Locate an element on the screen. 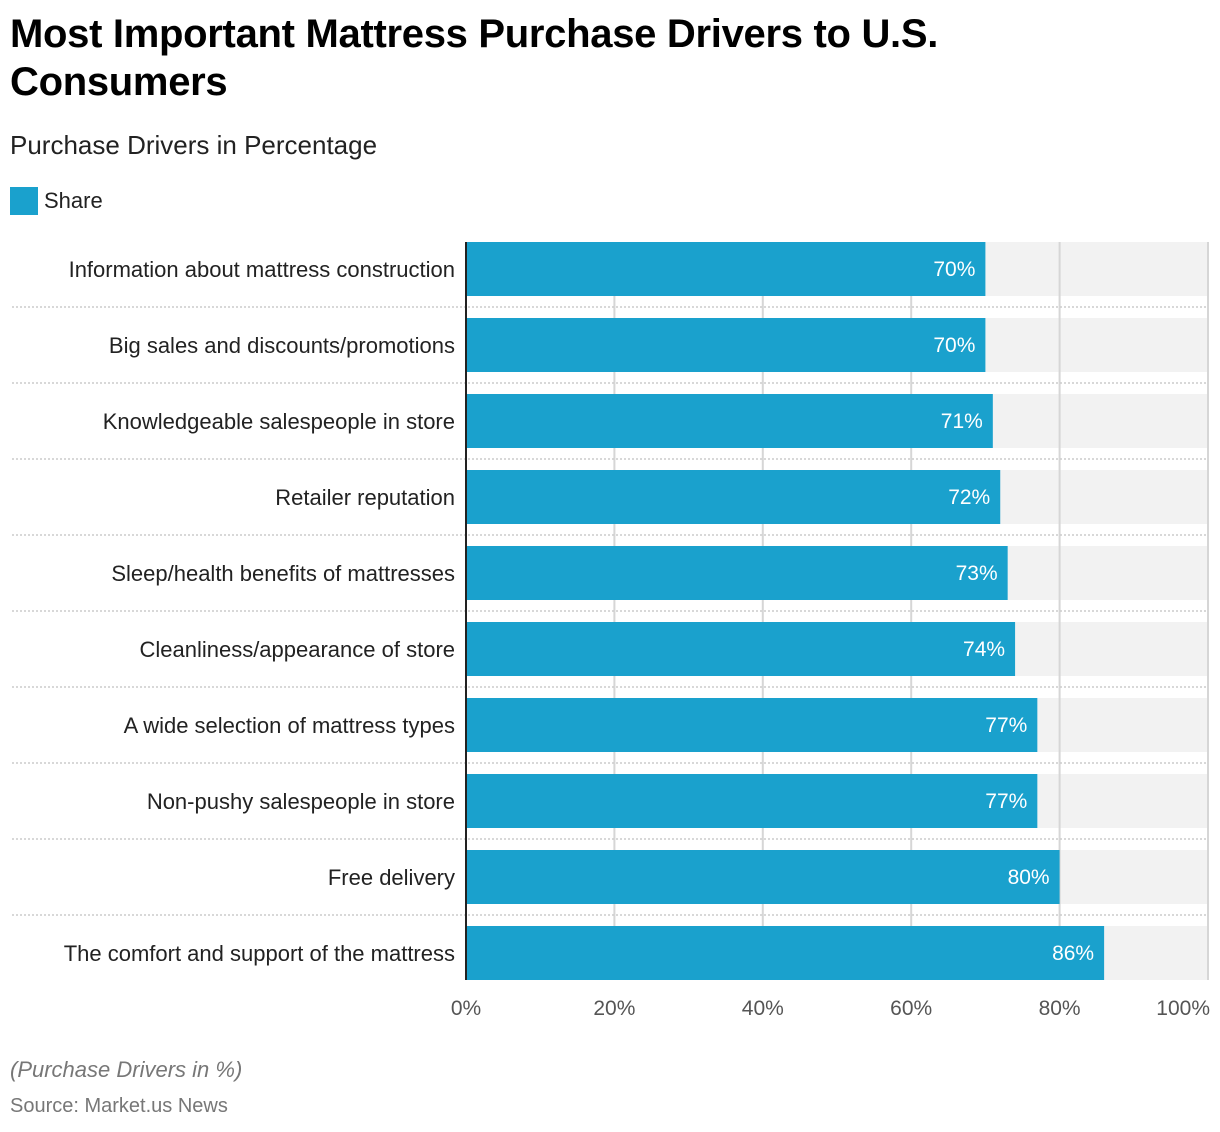 This screenshot has height=1132, width=1220. category-label: A wide selection of mattress types is located at coordinates (289, 725).